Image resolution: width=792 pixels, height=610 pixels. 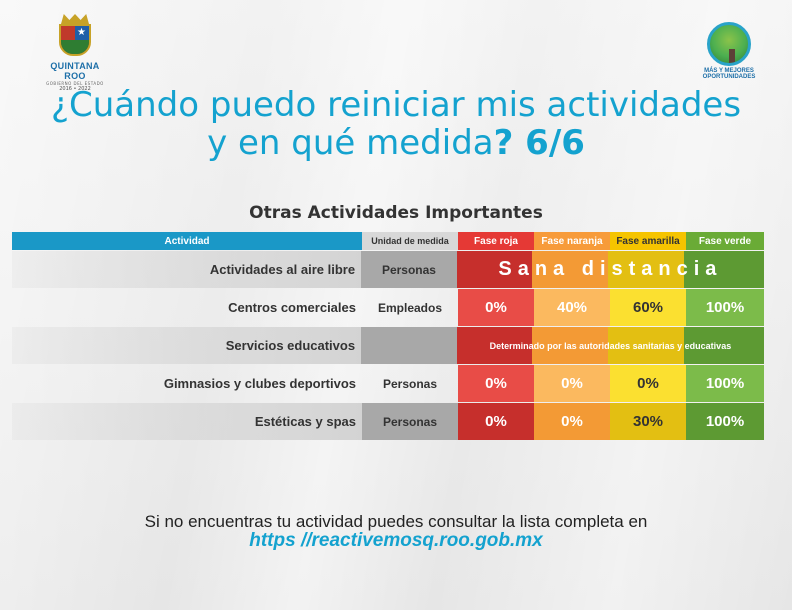 What do you see at coordinates (409, 345) in the screenshot?
I see `row-unidad` at bounding box center [409, 345].